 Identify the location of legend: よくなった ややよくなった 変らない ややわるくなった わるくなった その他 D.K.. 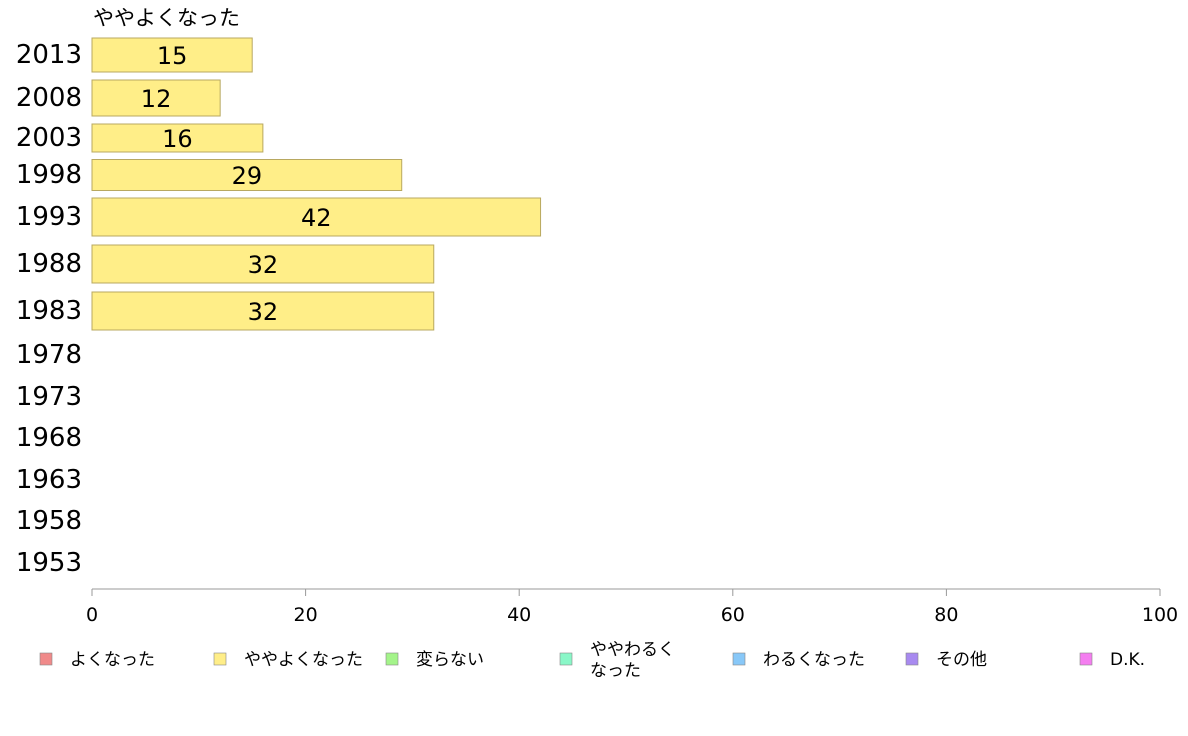
(592, 660).